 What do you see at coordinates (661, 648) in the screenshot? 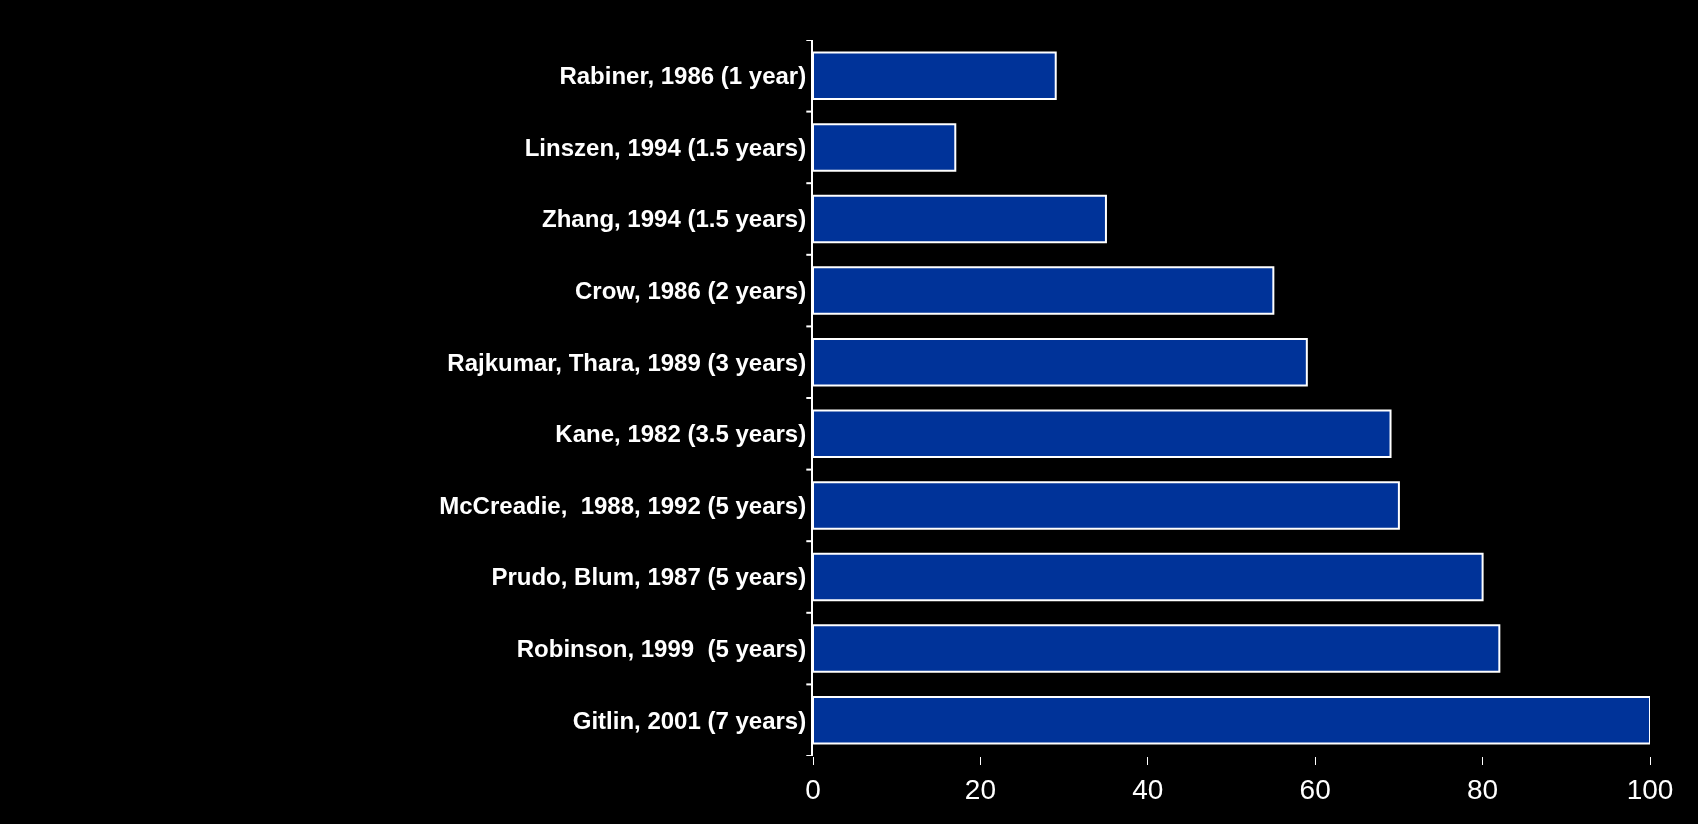
I see `y-tick-label: Robinson, 1999 (5 years)` at bounding box center [661, 648].